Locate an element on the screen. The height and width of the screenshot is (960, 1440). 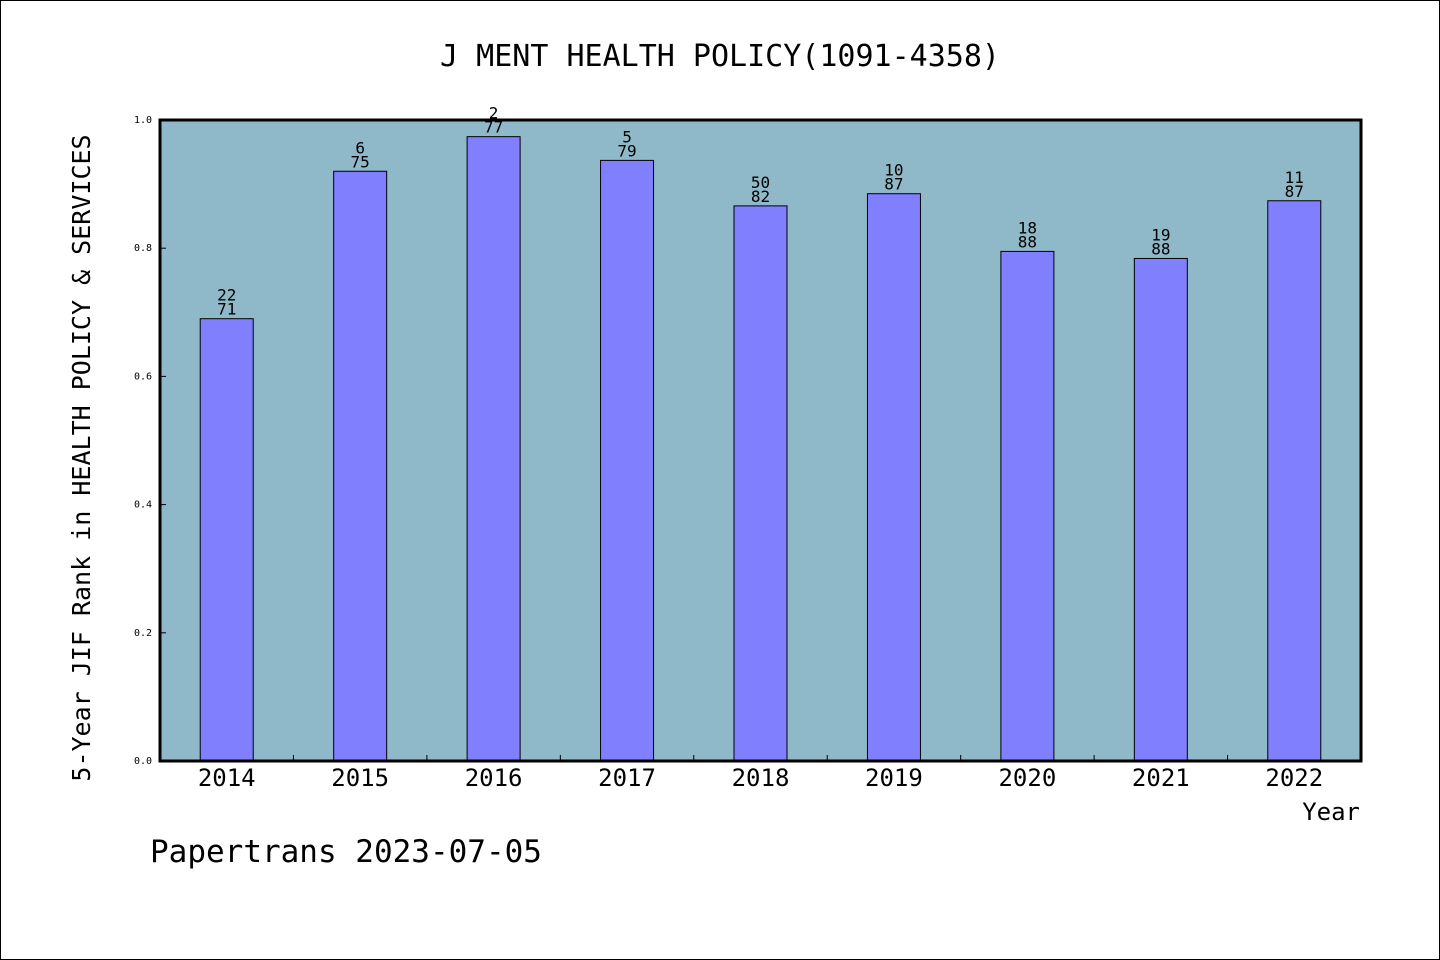
bar-2017 is located at coordinates (627, 460).